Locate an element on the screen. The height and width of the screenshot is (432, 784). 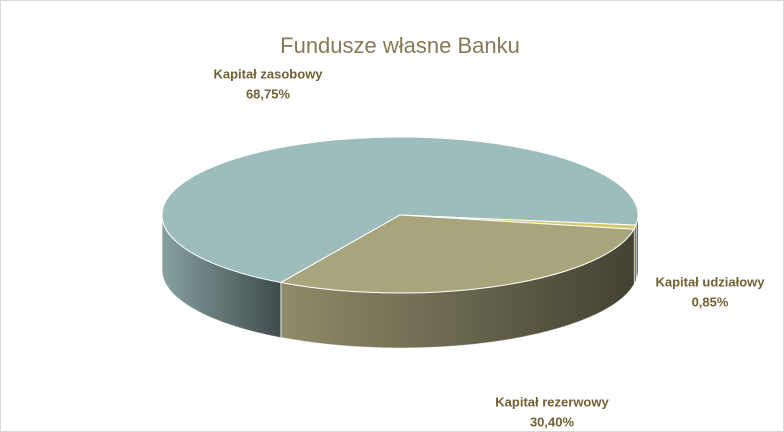
slice-value-label: 68,75% is located at coordinates (268, 93).